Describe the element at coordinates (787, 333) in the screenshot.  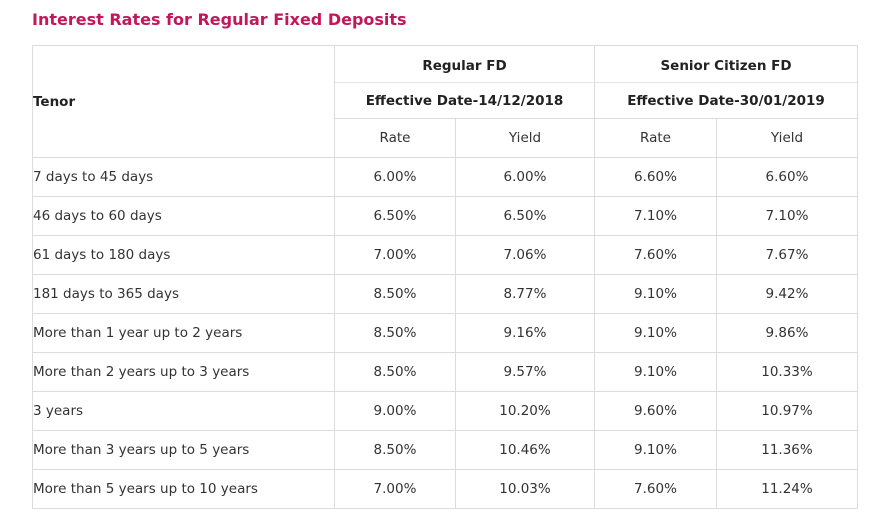
I see `senior-yield-cell: 9.86%` at that location.